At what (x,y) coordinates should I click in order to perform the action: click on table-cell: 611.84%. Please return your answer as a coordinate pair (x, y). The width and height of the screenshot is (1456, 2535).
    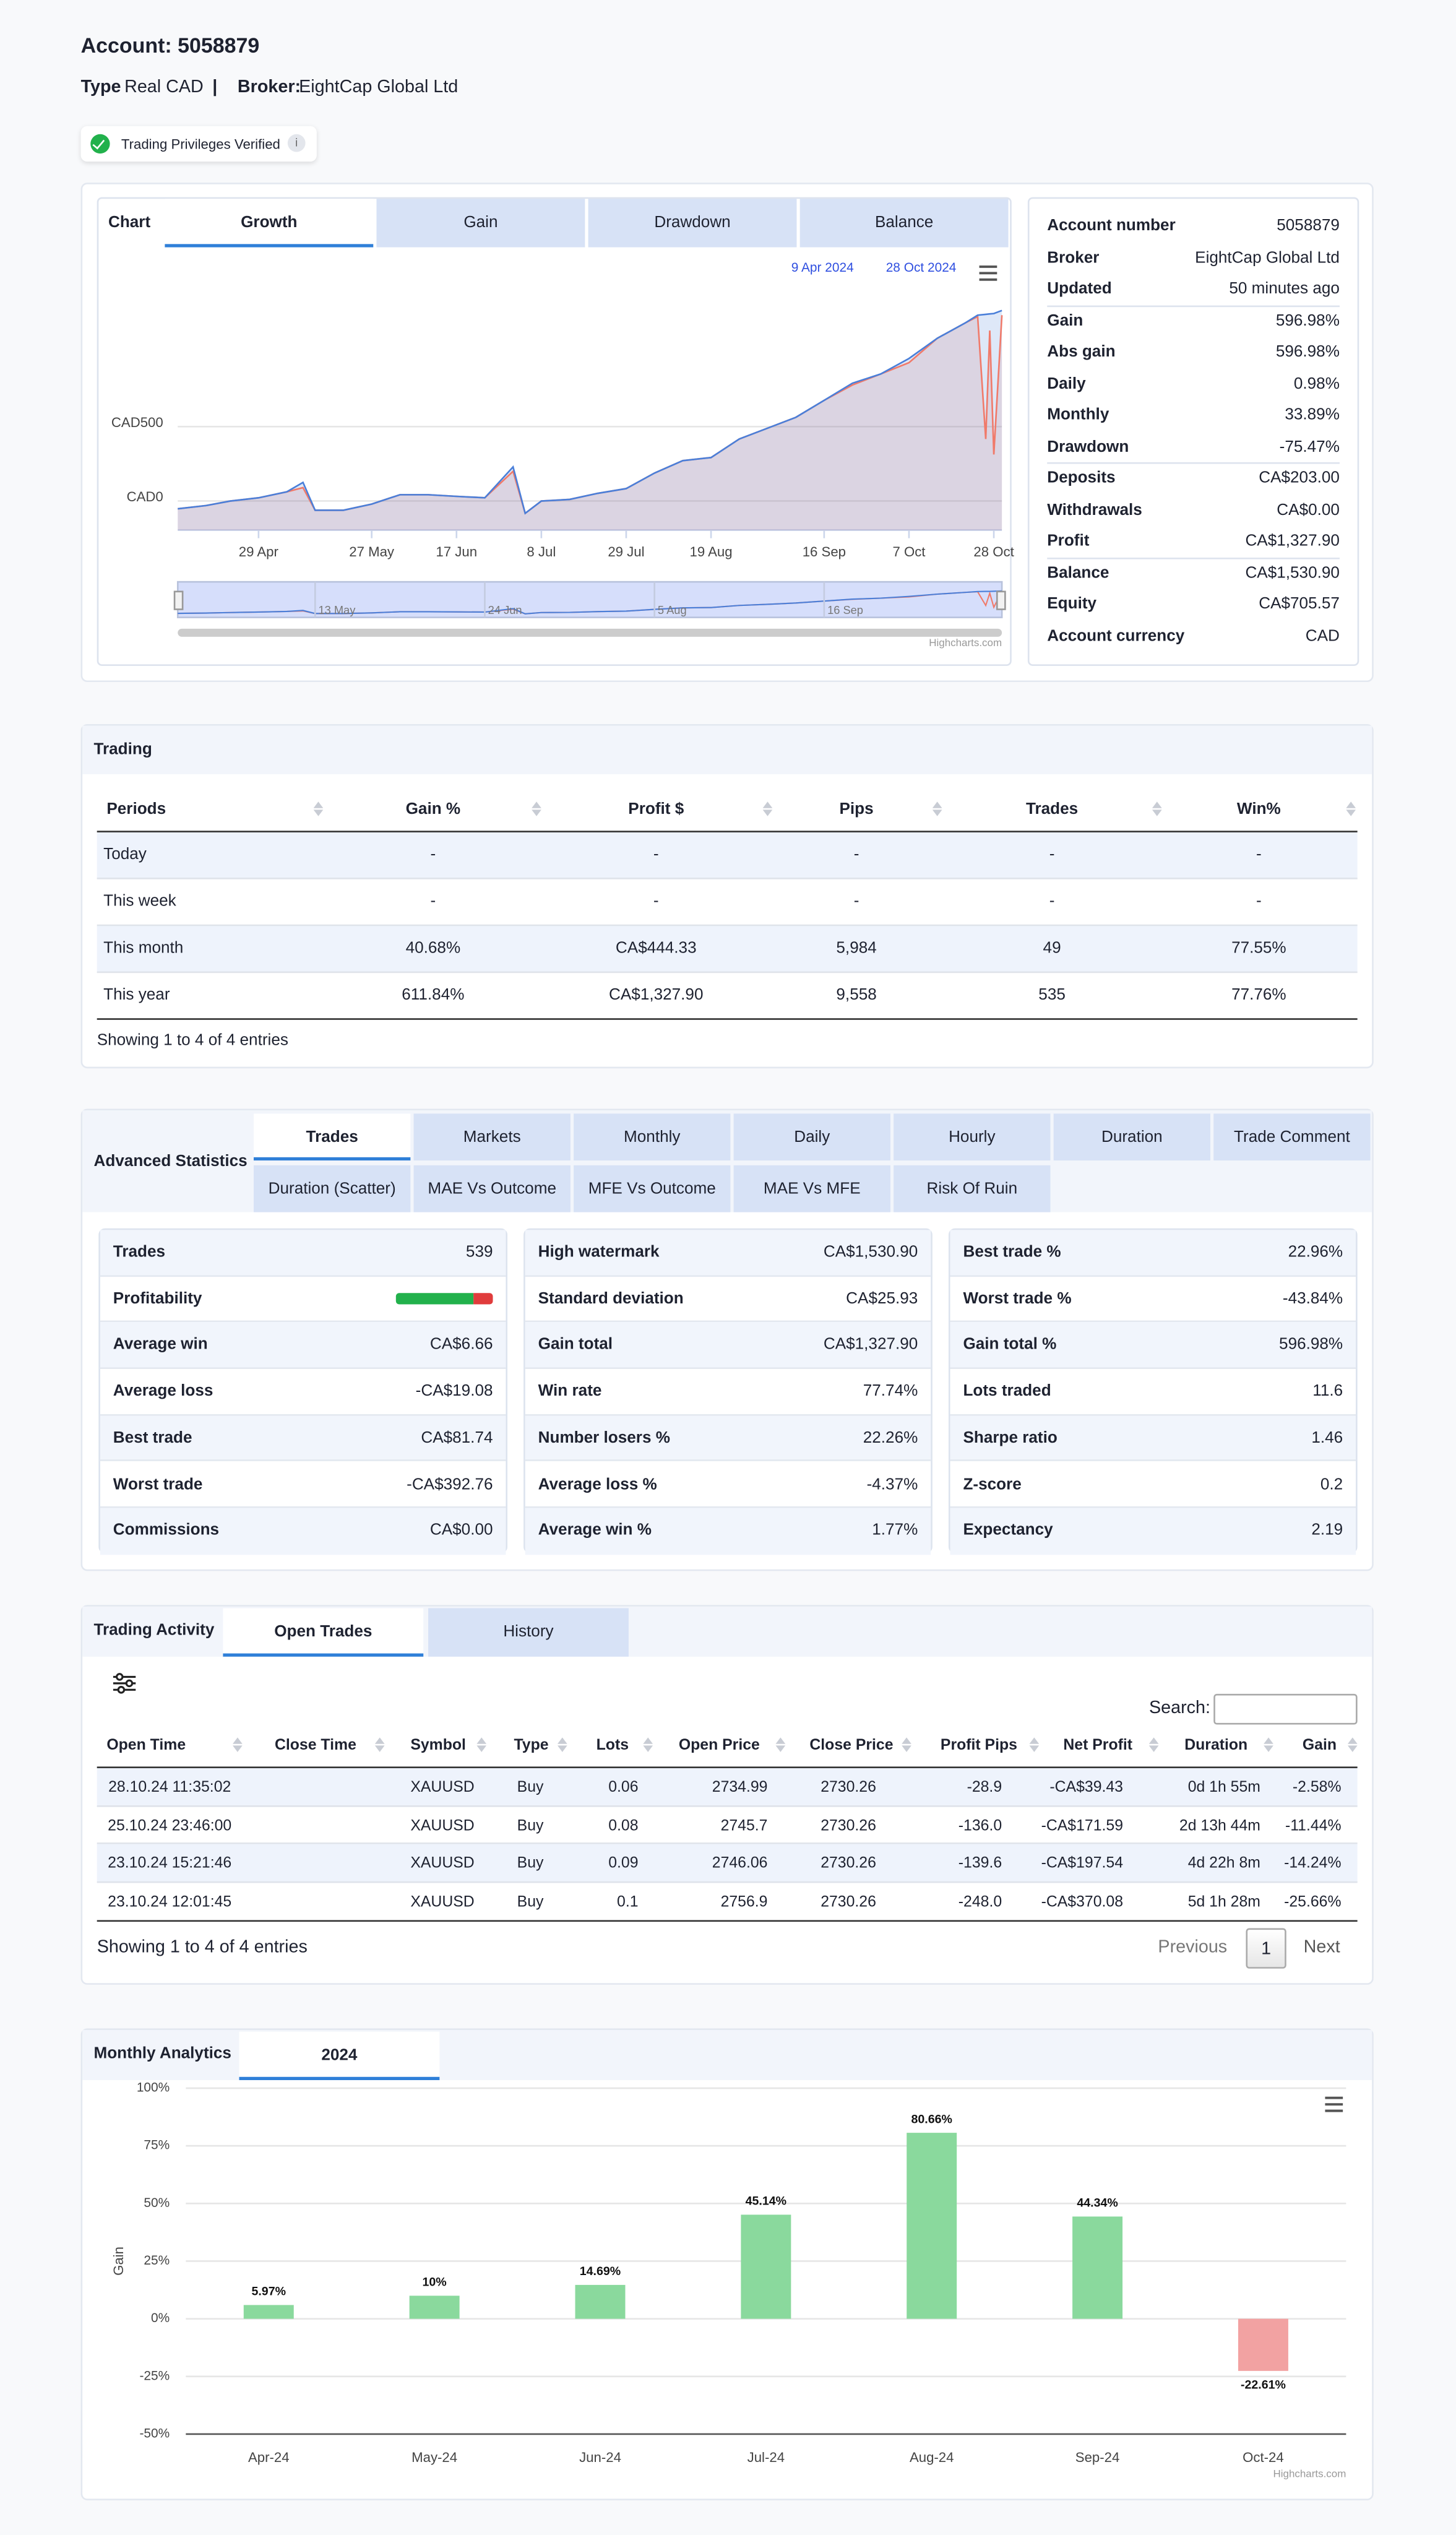
    Looking at the image, I should click on (433, 996).